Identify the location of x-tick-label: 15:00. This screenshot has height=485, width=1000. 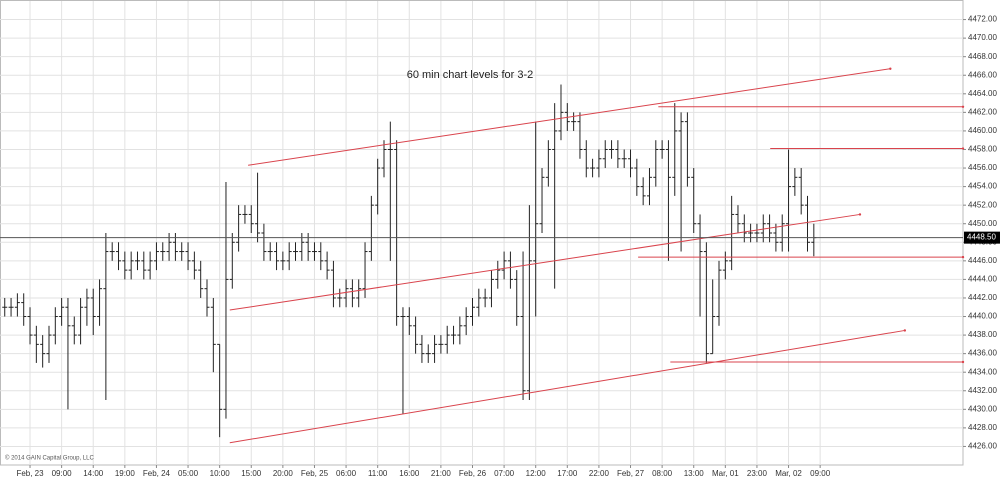
(251, 473).